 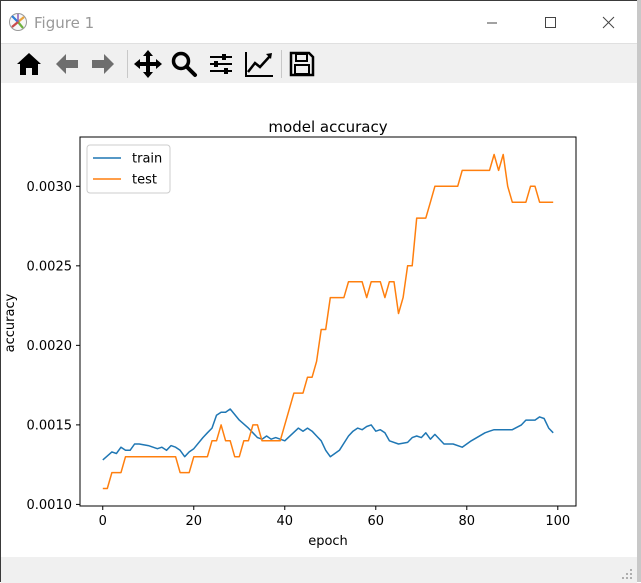 What do you see at coordinates (639, 291) in the screenshot?
I see `background-window-edge` at bounding box center [639, 291].